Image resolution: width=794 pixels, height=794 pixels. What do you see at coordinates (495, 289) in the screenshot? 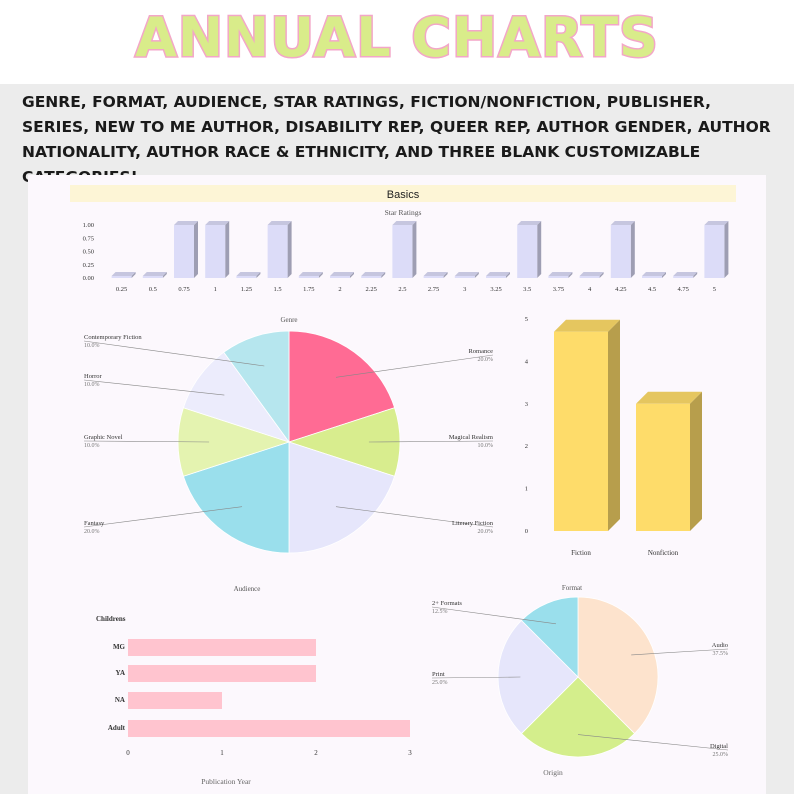
I see `x-tick-label: 3.25` at bounding box center [495, 289].